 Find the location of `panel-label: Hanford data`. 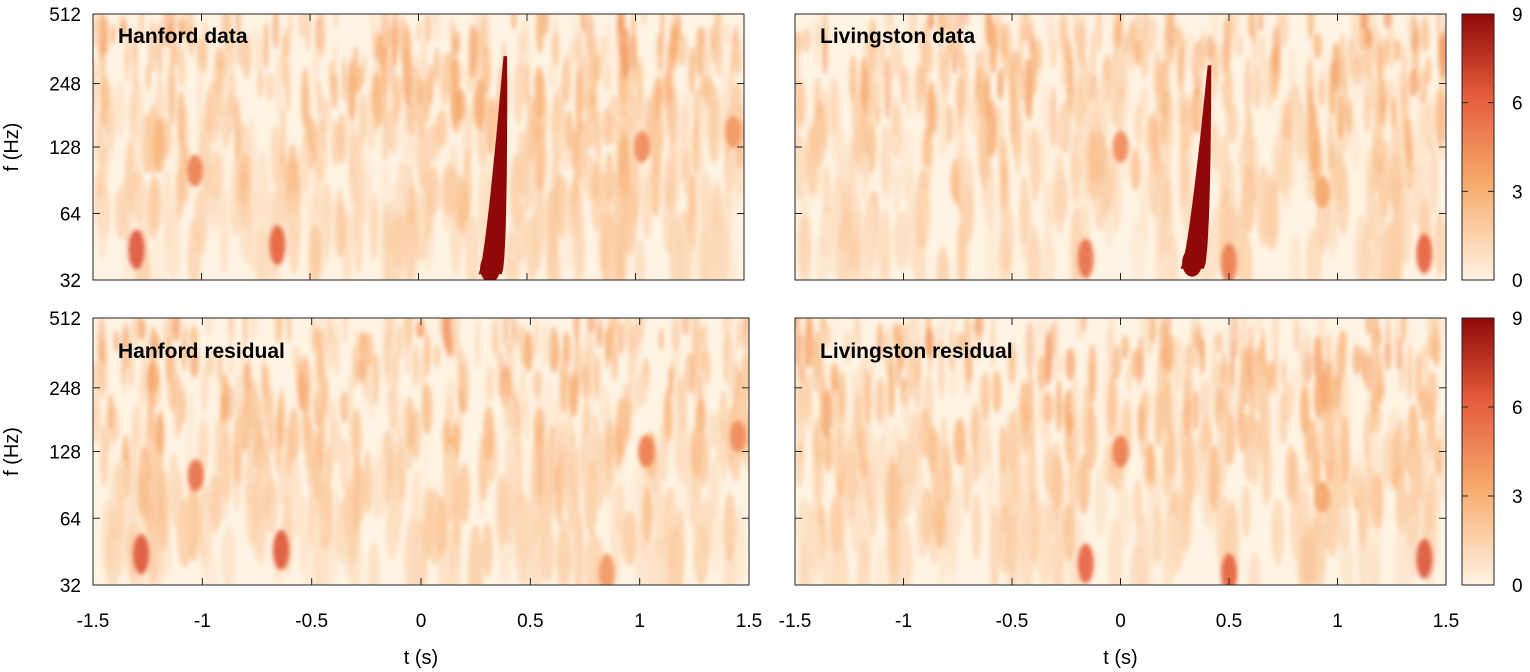

panel-label: Hanford data is located at coordinates (183, 36).